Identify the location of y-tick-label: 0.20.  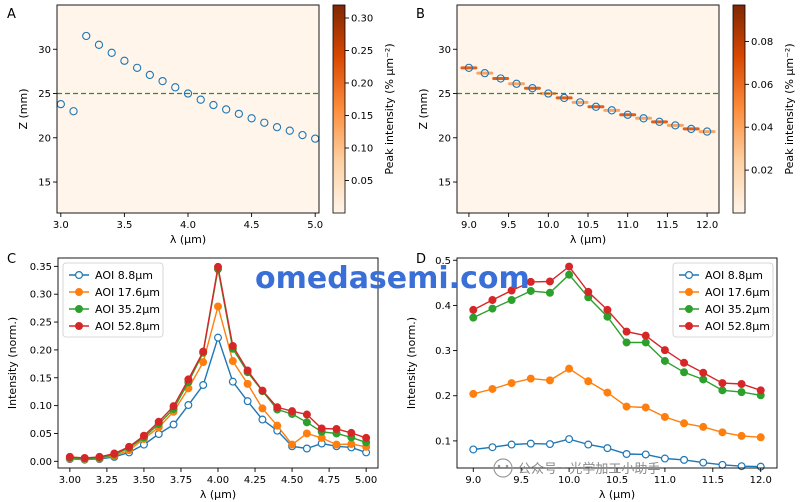
(41, 350).